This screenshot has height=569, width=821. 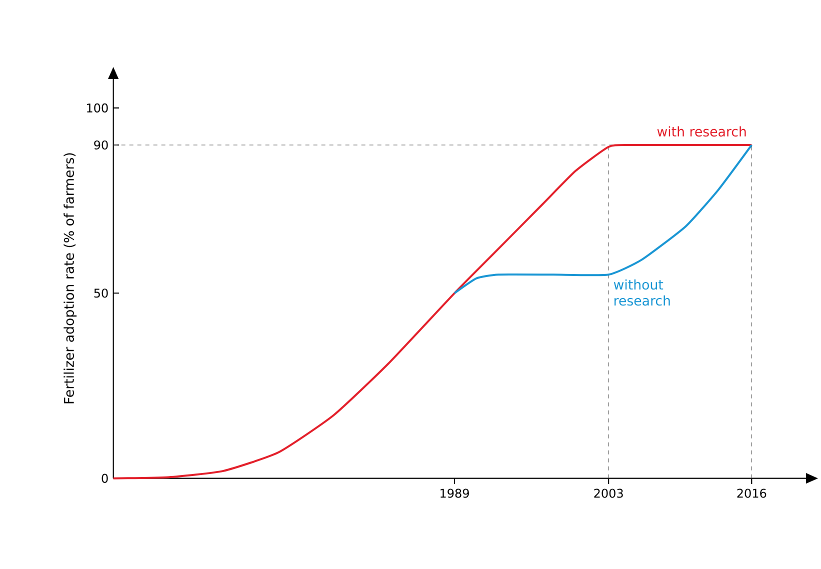 What do you see at coordinates (642, 292) in the screenshot?
I see `series-label: without research` at bounding box center [642, 292].